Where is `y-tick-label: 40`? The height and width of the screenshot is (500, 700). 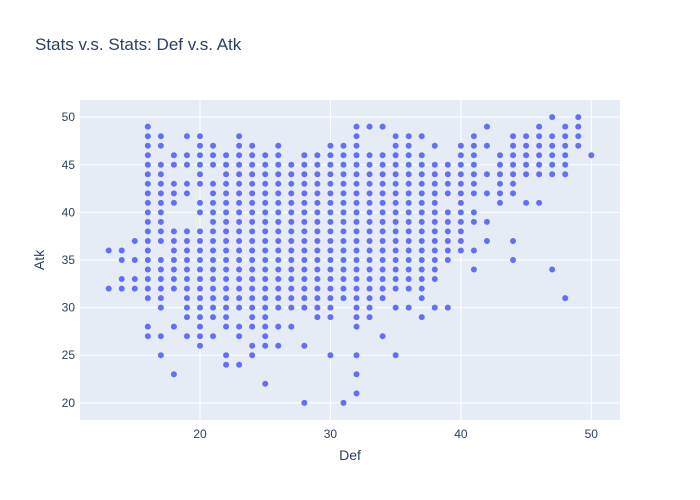
y-tick-label: 40 is located at coordinates (69, 212).